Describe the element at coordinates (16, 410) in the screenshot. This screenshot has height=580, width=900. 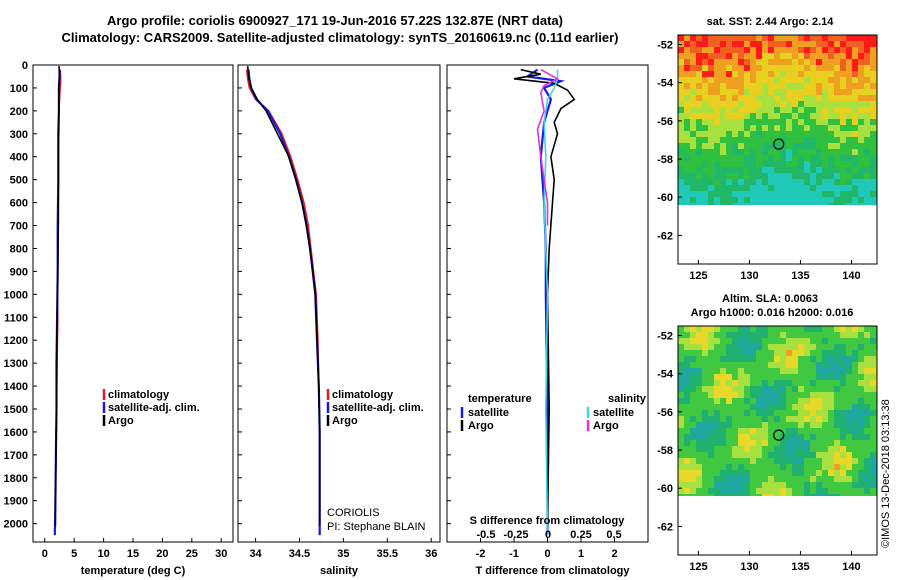
I see `y-tick-label: 1500` at that location.